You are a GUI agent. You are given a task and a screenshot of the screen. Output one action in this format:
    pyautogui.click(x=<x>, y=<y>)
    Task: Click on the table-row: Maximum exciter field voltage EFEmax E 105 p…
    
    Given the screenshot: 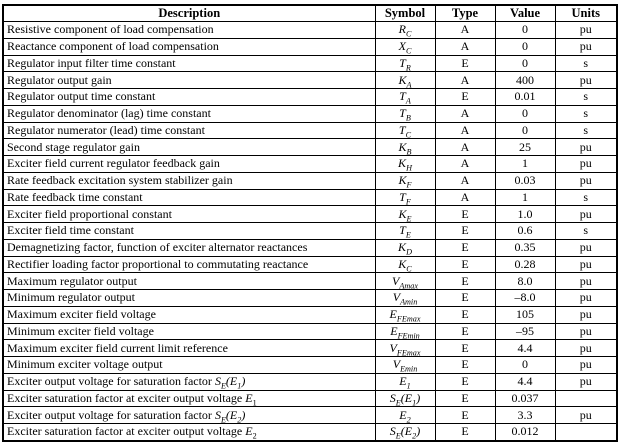 What is the action you would take?
    pyautogui.click(x=310, y=314)
    